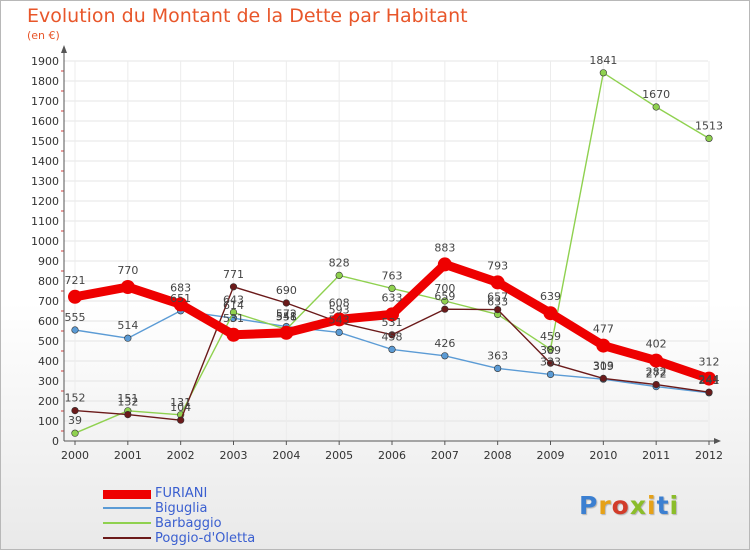  Describe the element at coordinates (48, 421) in the screenshot. I see `y-tick-label: 100` at that location.